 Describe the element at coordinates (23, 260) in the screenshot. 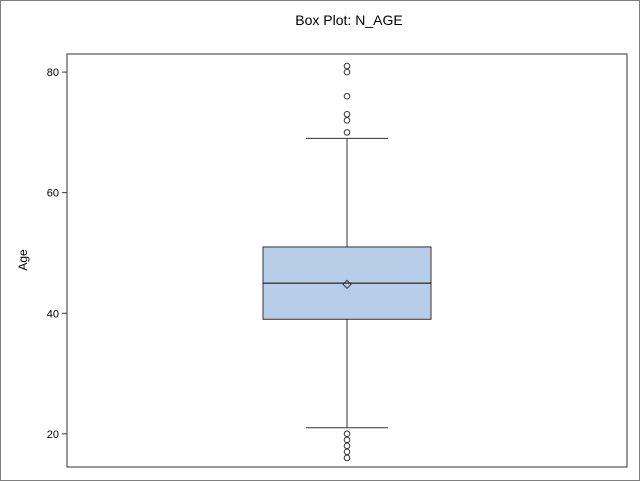

I see `y-axis-label: Age` at that location.